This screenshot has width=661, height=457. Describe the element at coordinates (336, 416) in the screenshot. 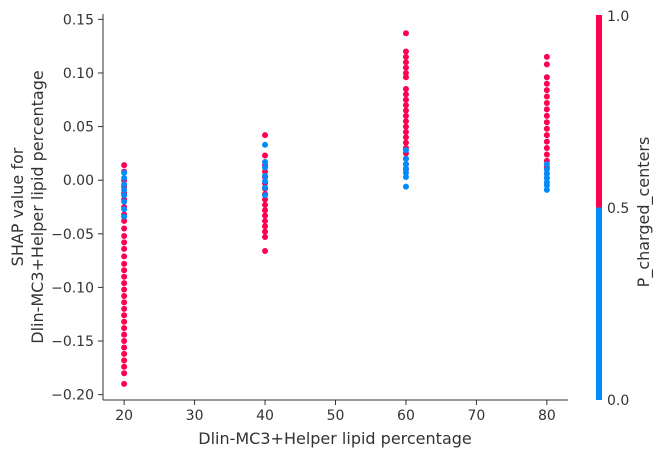

I see `x-tick-label: 50` at that location.